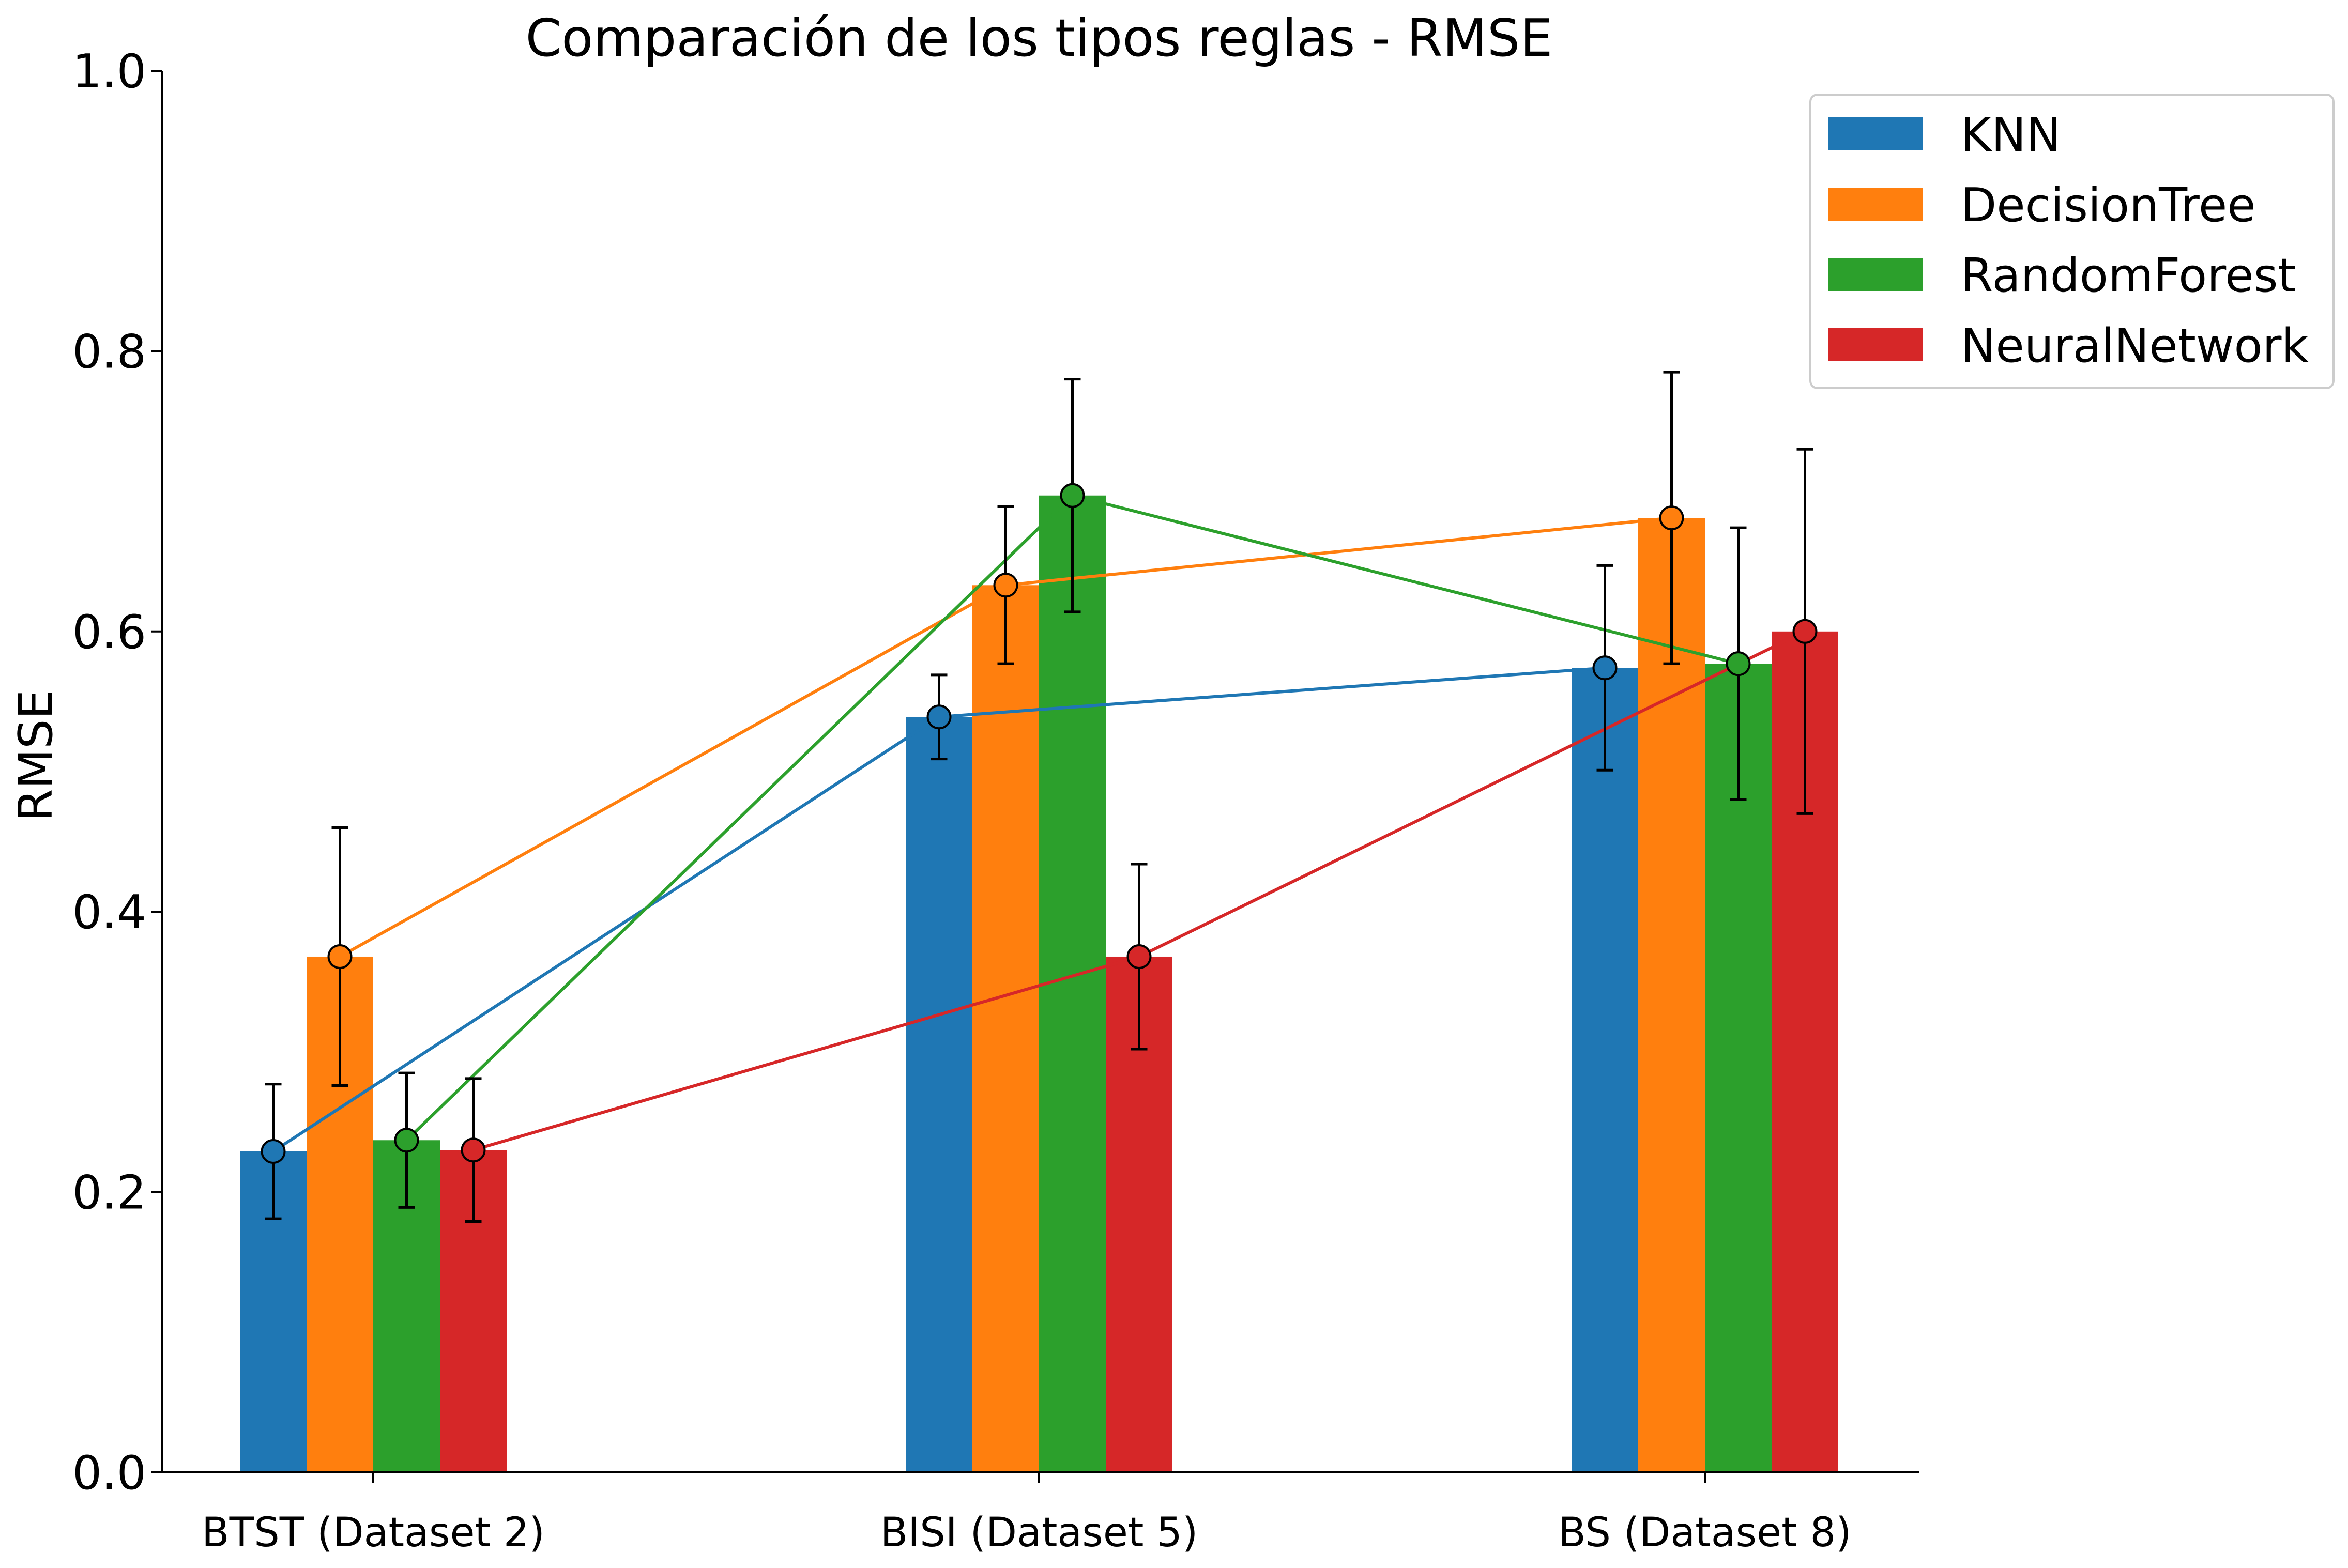  I want to click on legend-label-knn: KNN, so click(2011, 135).